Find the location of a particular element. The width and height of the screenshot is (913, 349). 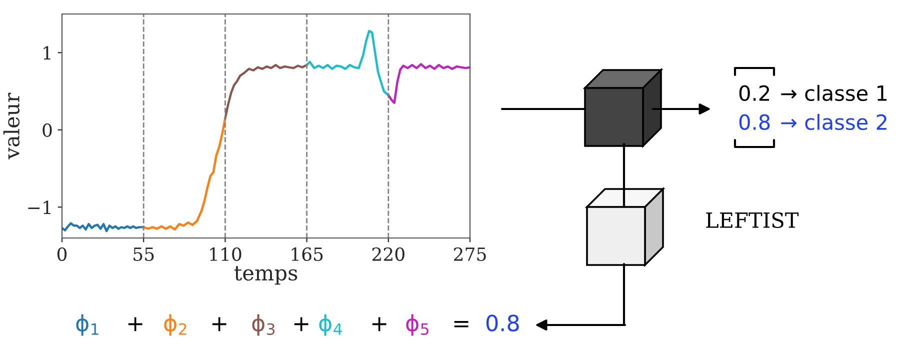

y-tick-label: −1 is located at coordinates (39, 207).